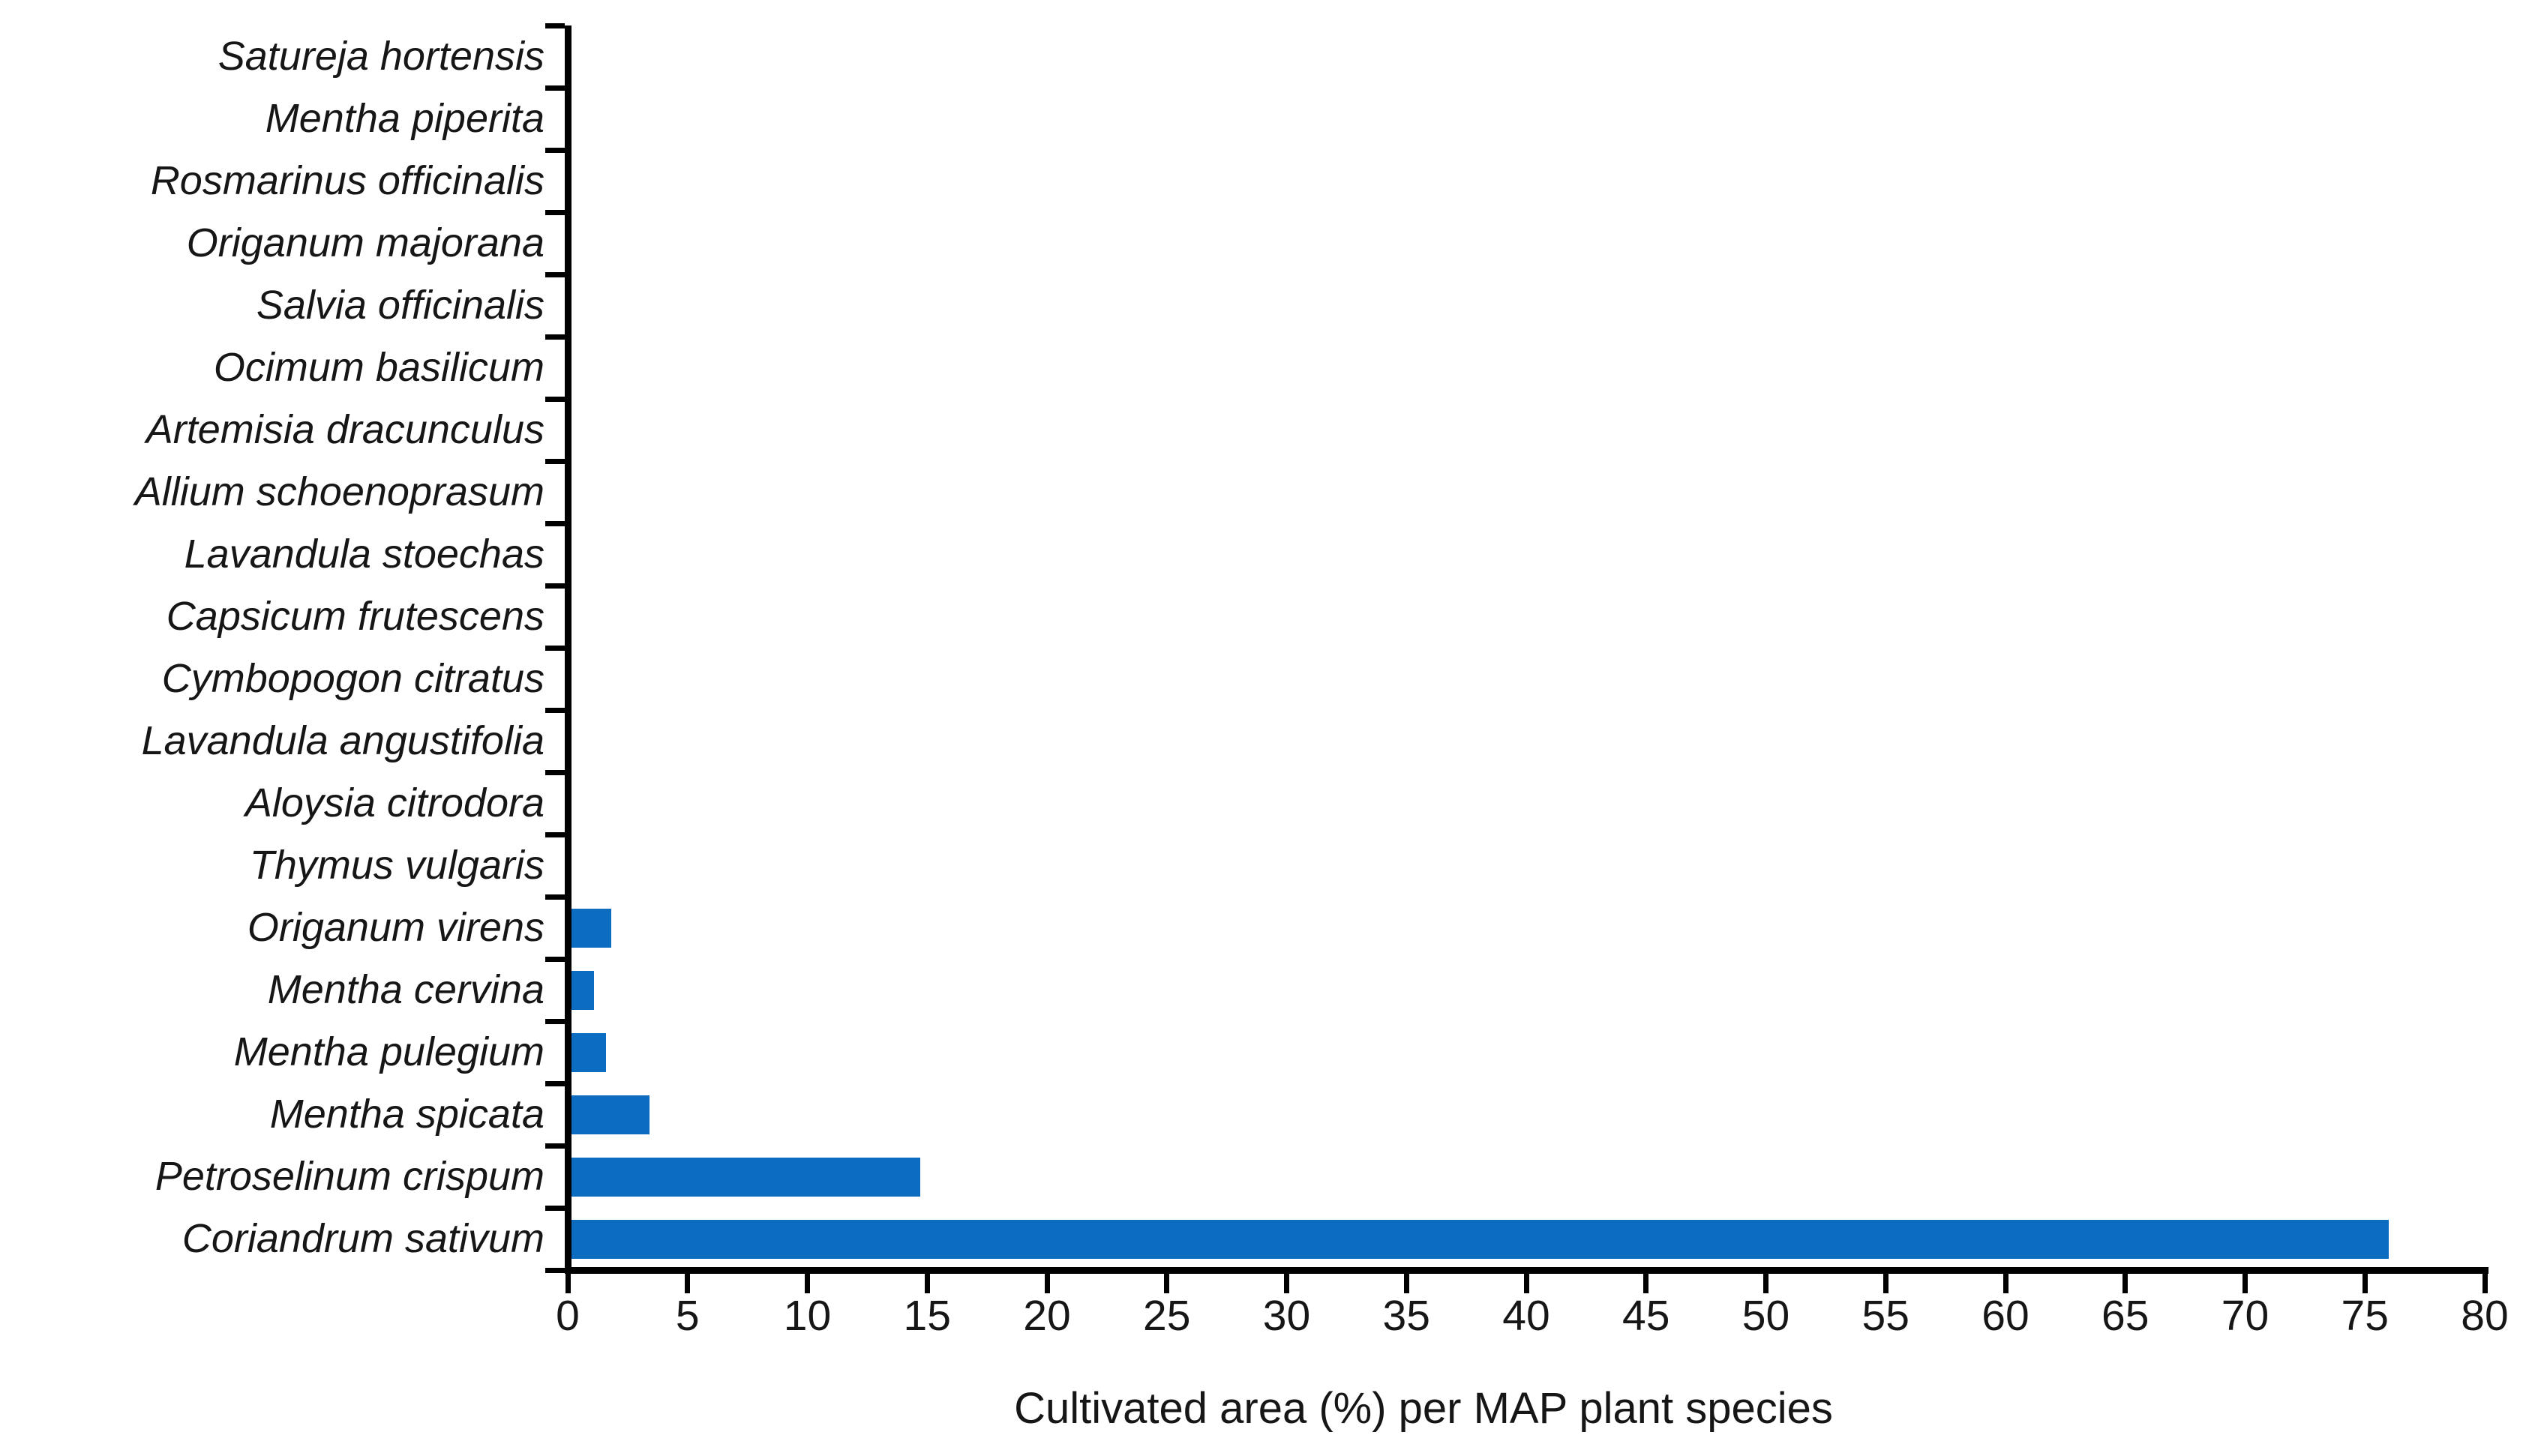  What do you see at coordinates (378, 367) in the screenshot?
I see `category-label: Ocimum basilicum` at bounding box center [378, 367].